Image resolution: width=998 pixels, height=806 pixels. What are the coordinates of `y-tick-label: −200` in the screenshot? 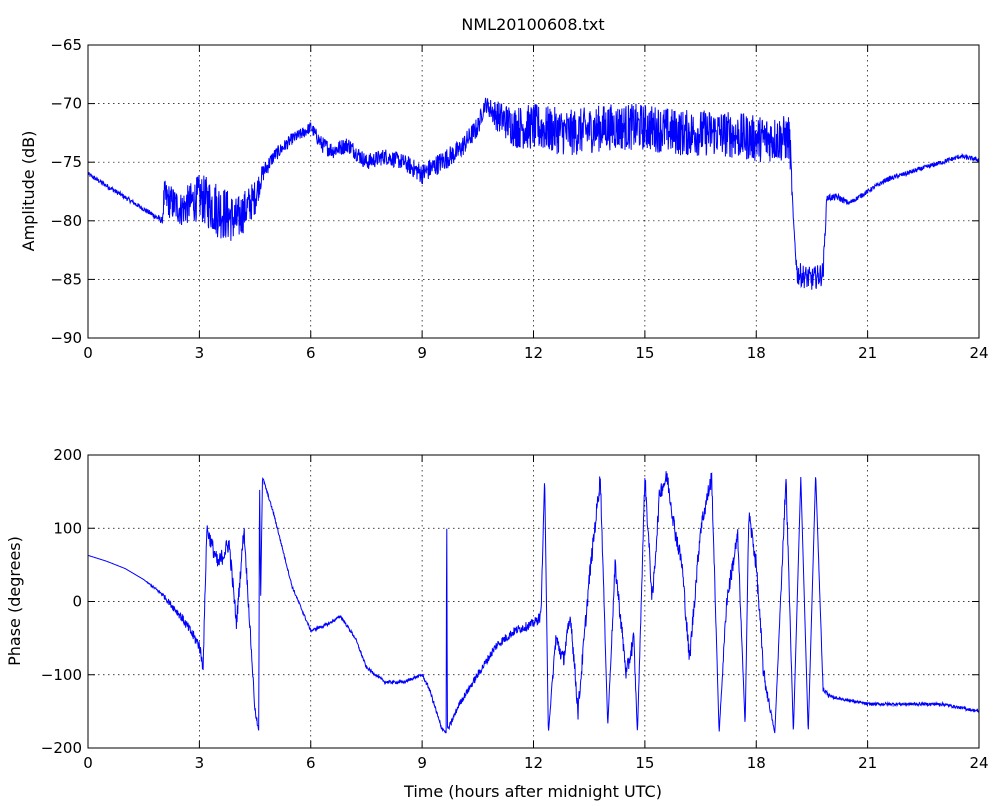 It's located at (61, 748).